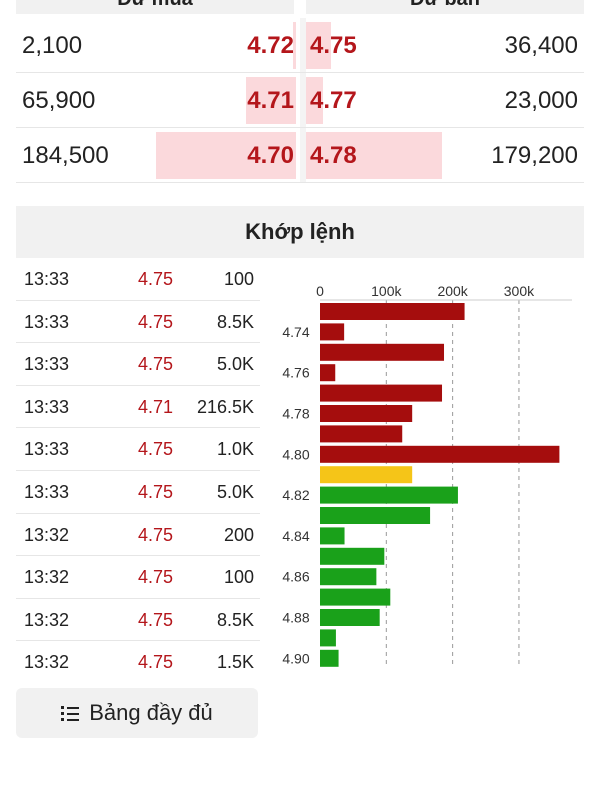  I want to click on x-tick-label: 300k, so click(519, 291).